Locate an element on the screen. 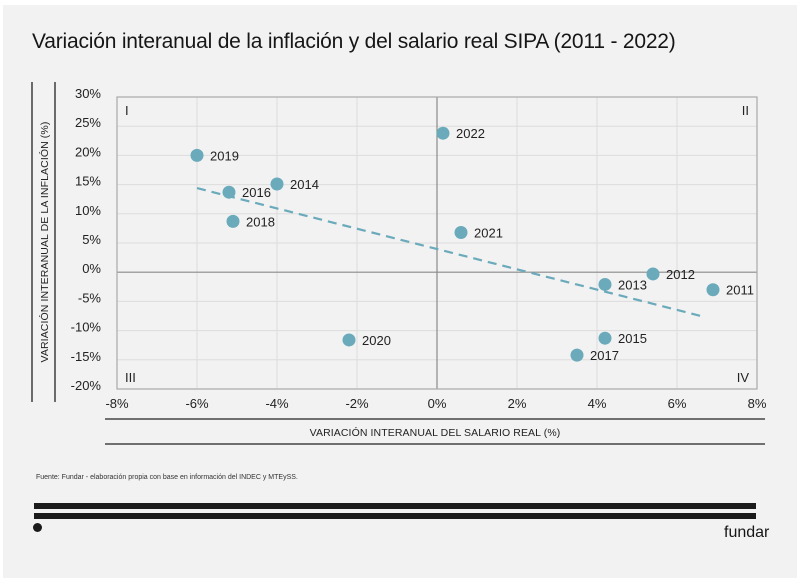 This screenshot has height=581, width=800. data-point-label-2017: 2017 is located at coordinates (604, 355).